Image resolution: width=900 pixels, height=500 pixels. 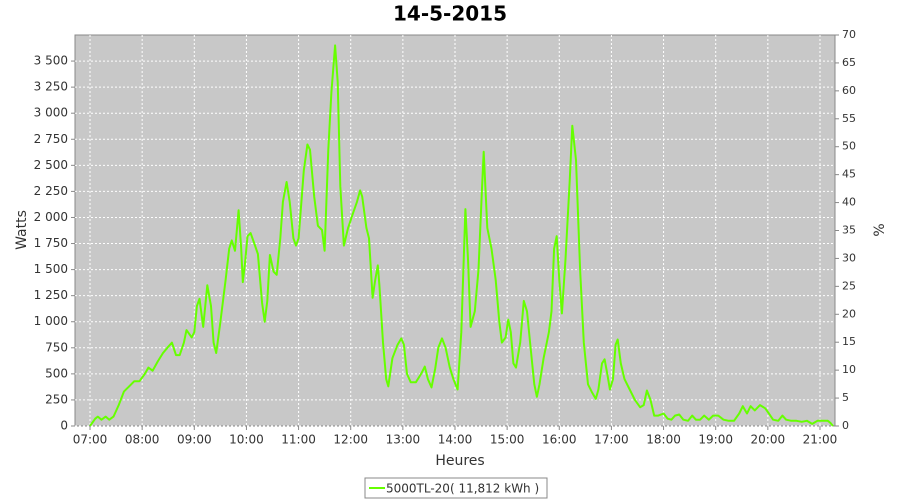 What do you see at coordinates (849, 34) in the screenshot?
I see `y2-tick-label: 70` at bounding box center [849, 34].